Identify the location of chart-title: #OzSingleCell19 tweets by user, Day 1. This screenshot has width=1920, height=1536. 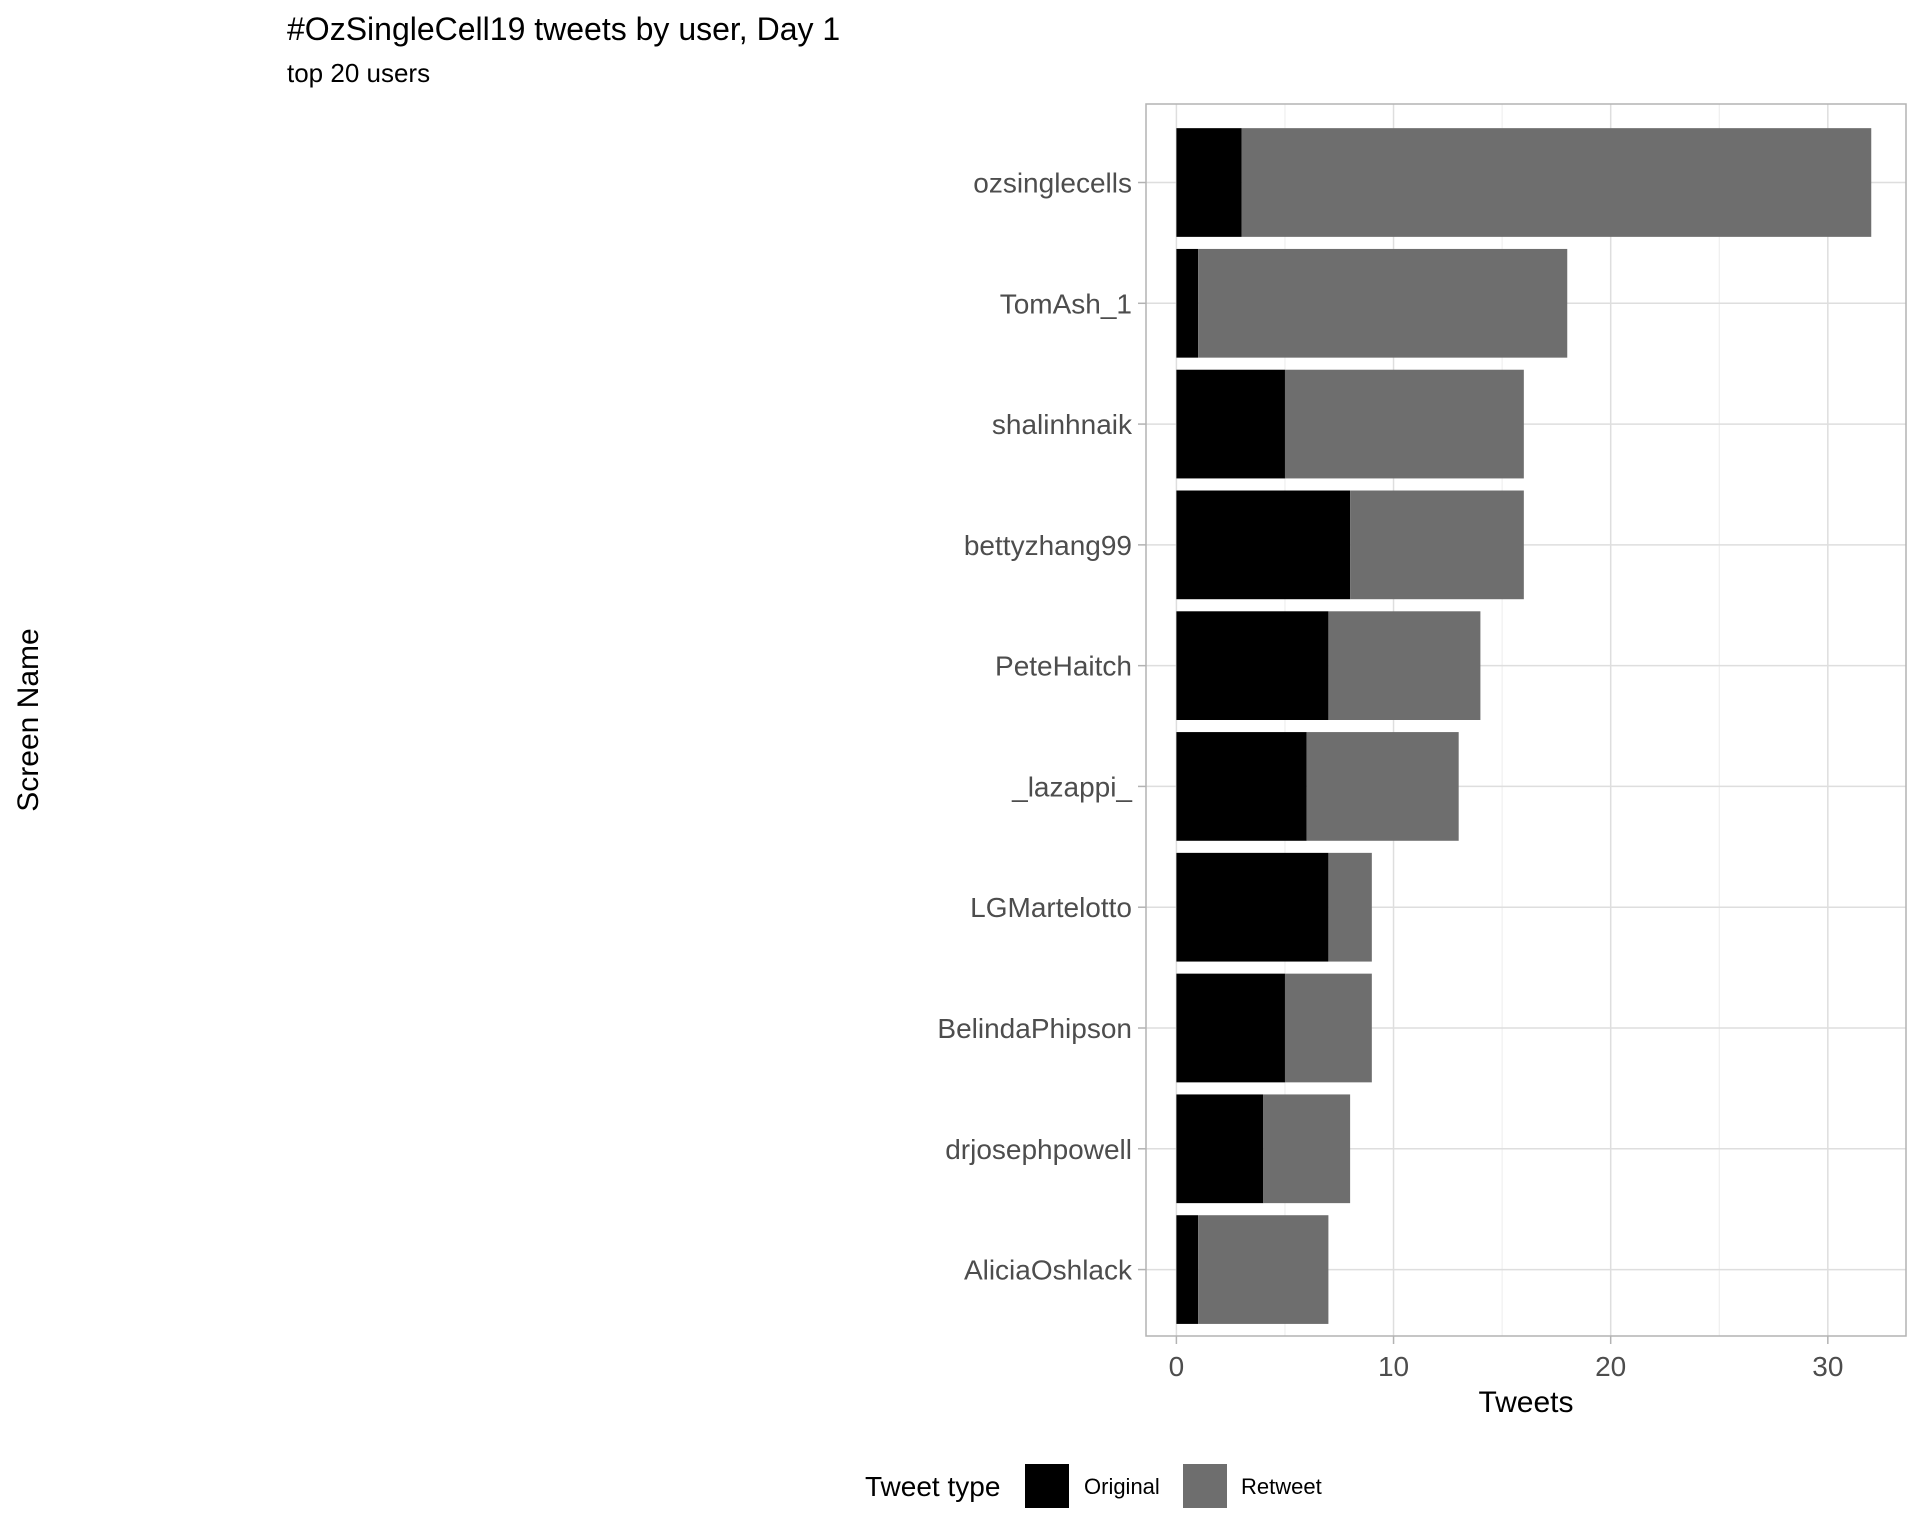
(563, 29).